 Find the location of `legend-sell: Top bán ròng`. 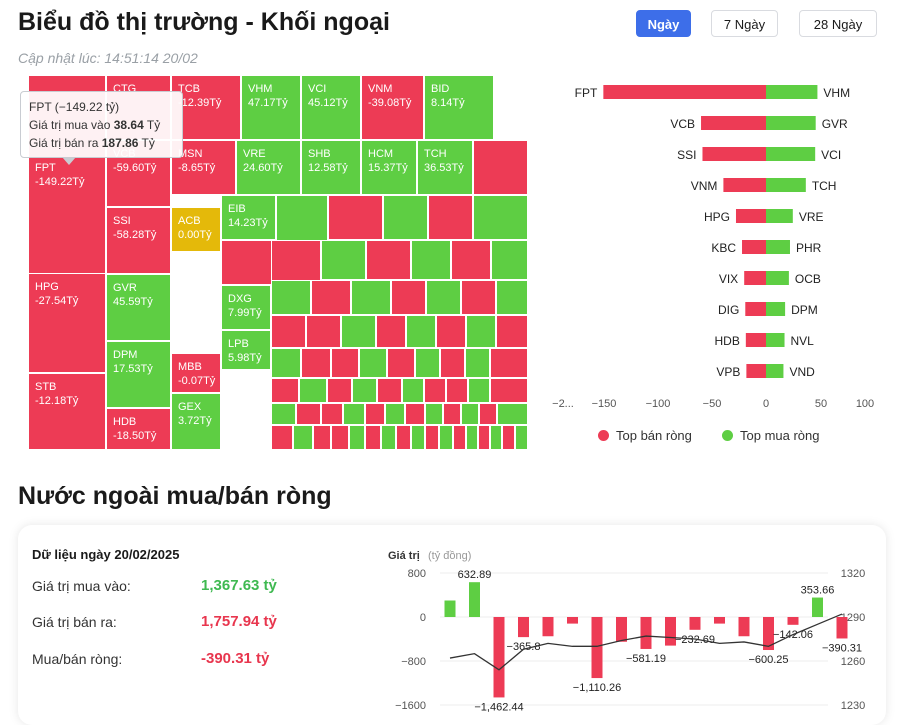

legend-sell: Top bán ròng is located at coordinates (645, 435).